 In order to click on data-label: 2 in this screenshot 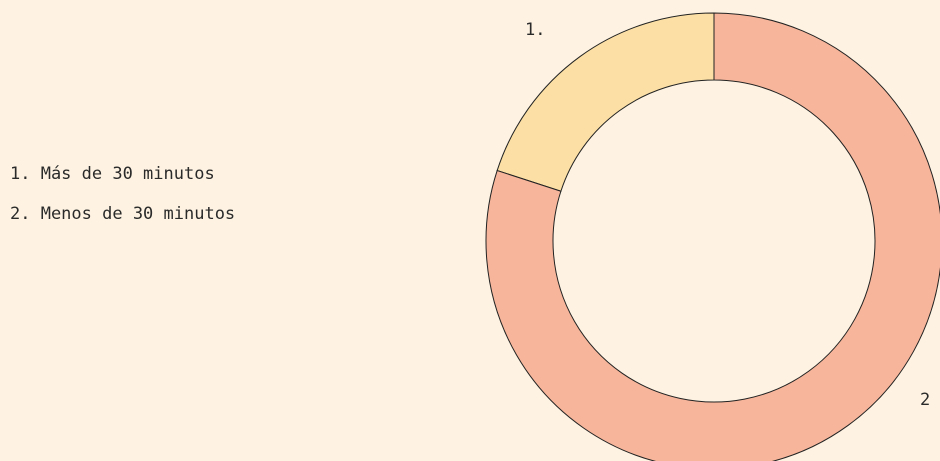, I will do `click(925, 400)`.